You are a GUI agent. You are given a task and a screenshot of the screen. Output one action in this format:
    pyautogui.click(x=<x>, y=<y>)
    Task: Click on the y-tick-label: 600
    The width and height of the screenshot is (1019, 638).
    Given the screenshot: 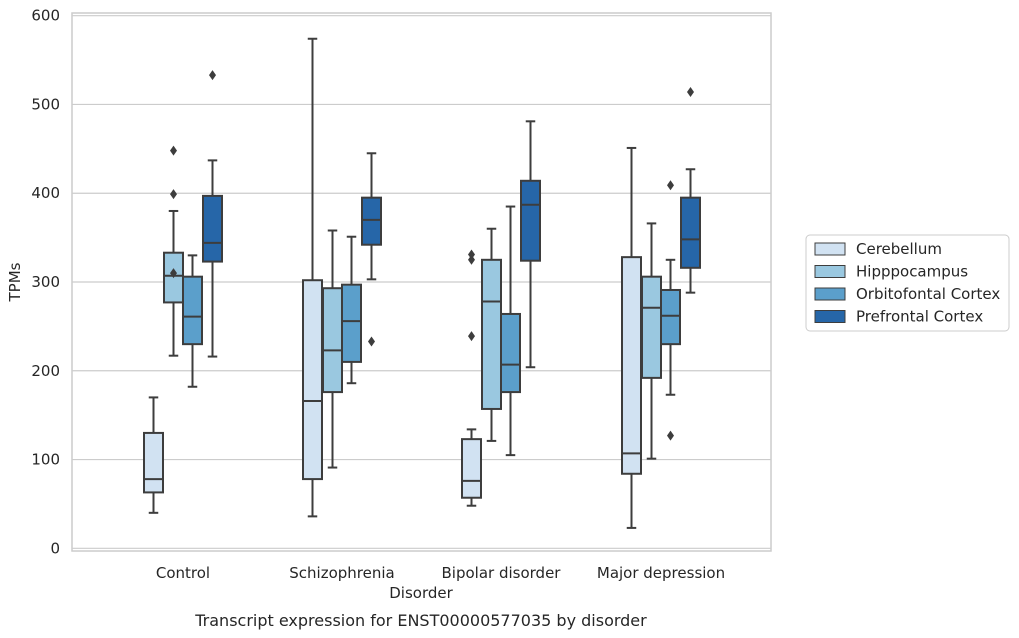 What is the action you would take?
    pyautogui.click(x=45, y=16)
    